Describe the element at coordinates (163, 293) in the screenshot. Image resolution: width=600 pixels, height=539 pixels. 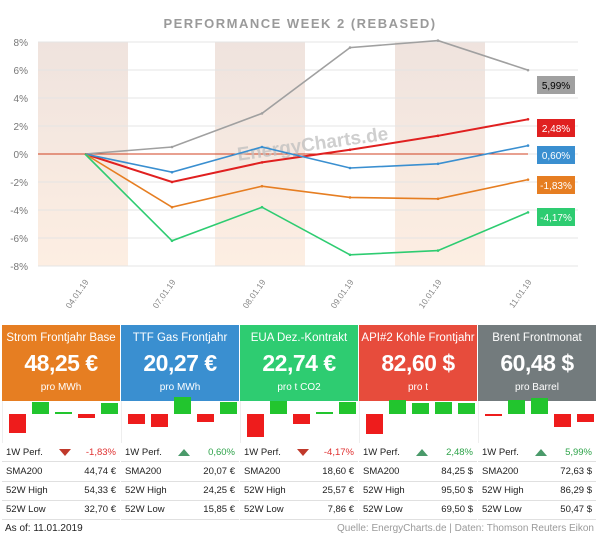
I see `x-tick-label: 07.01.19` at that location.